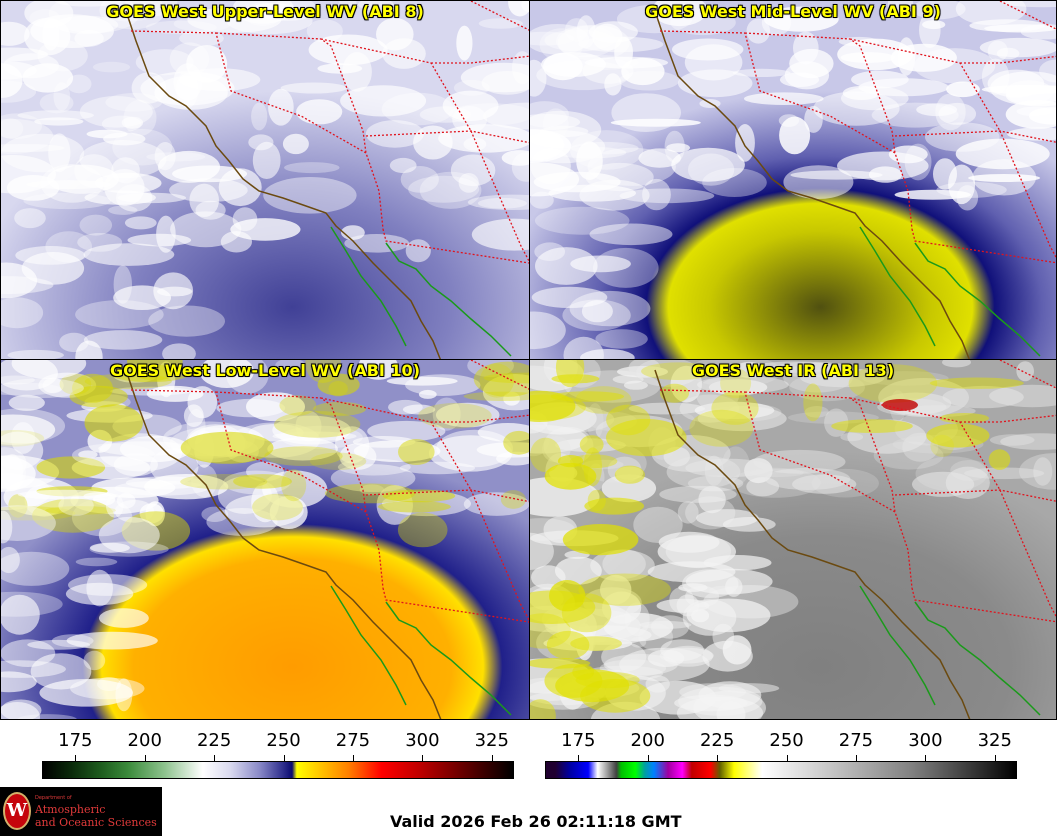 This screenshot has width=1057, height=836. I want to click on wv-color-ramp, so click(278, 770).